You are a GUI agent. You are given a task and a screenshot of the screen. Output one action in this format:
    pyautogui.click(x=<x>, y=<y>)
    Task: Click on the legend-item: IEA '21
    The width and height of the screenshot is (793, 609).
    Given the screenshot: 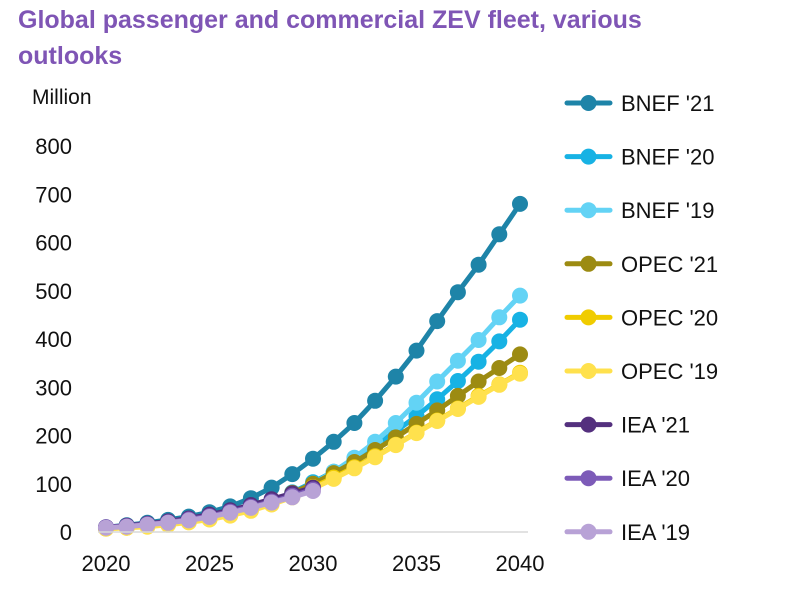 What is the action you would take?
    pyautogui.click(x=627, y=425)
    